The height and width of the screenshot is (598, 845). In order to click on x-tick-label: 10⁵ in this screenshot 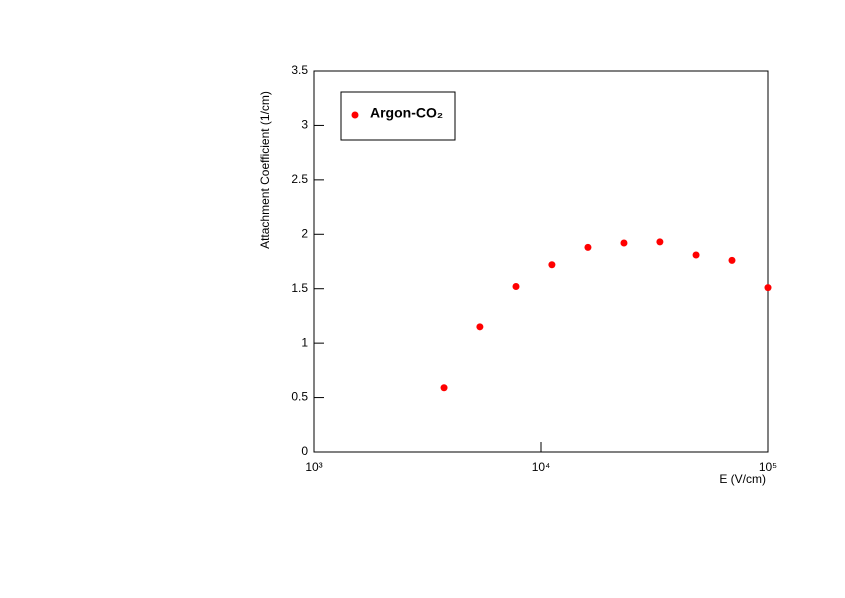, I will do `click(768, 467)`.